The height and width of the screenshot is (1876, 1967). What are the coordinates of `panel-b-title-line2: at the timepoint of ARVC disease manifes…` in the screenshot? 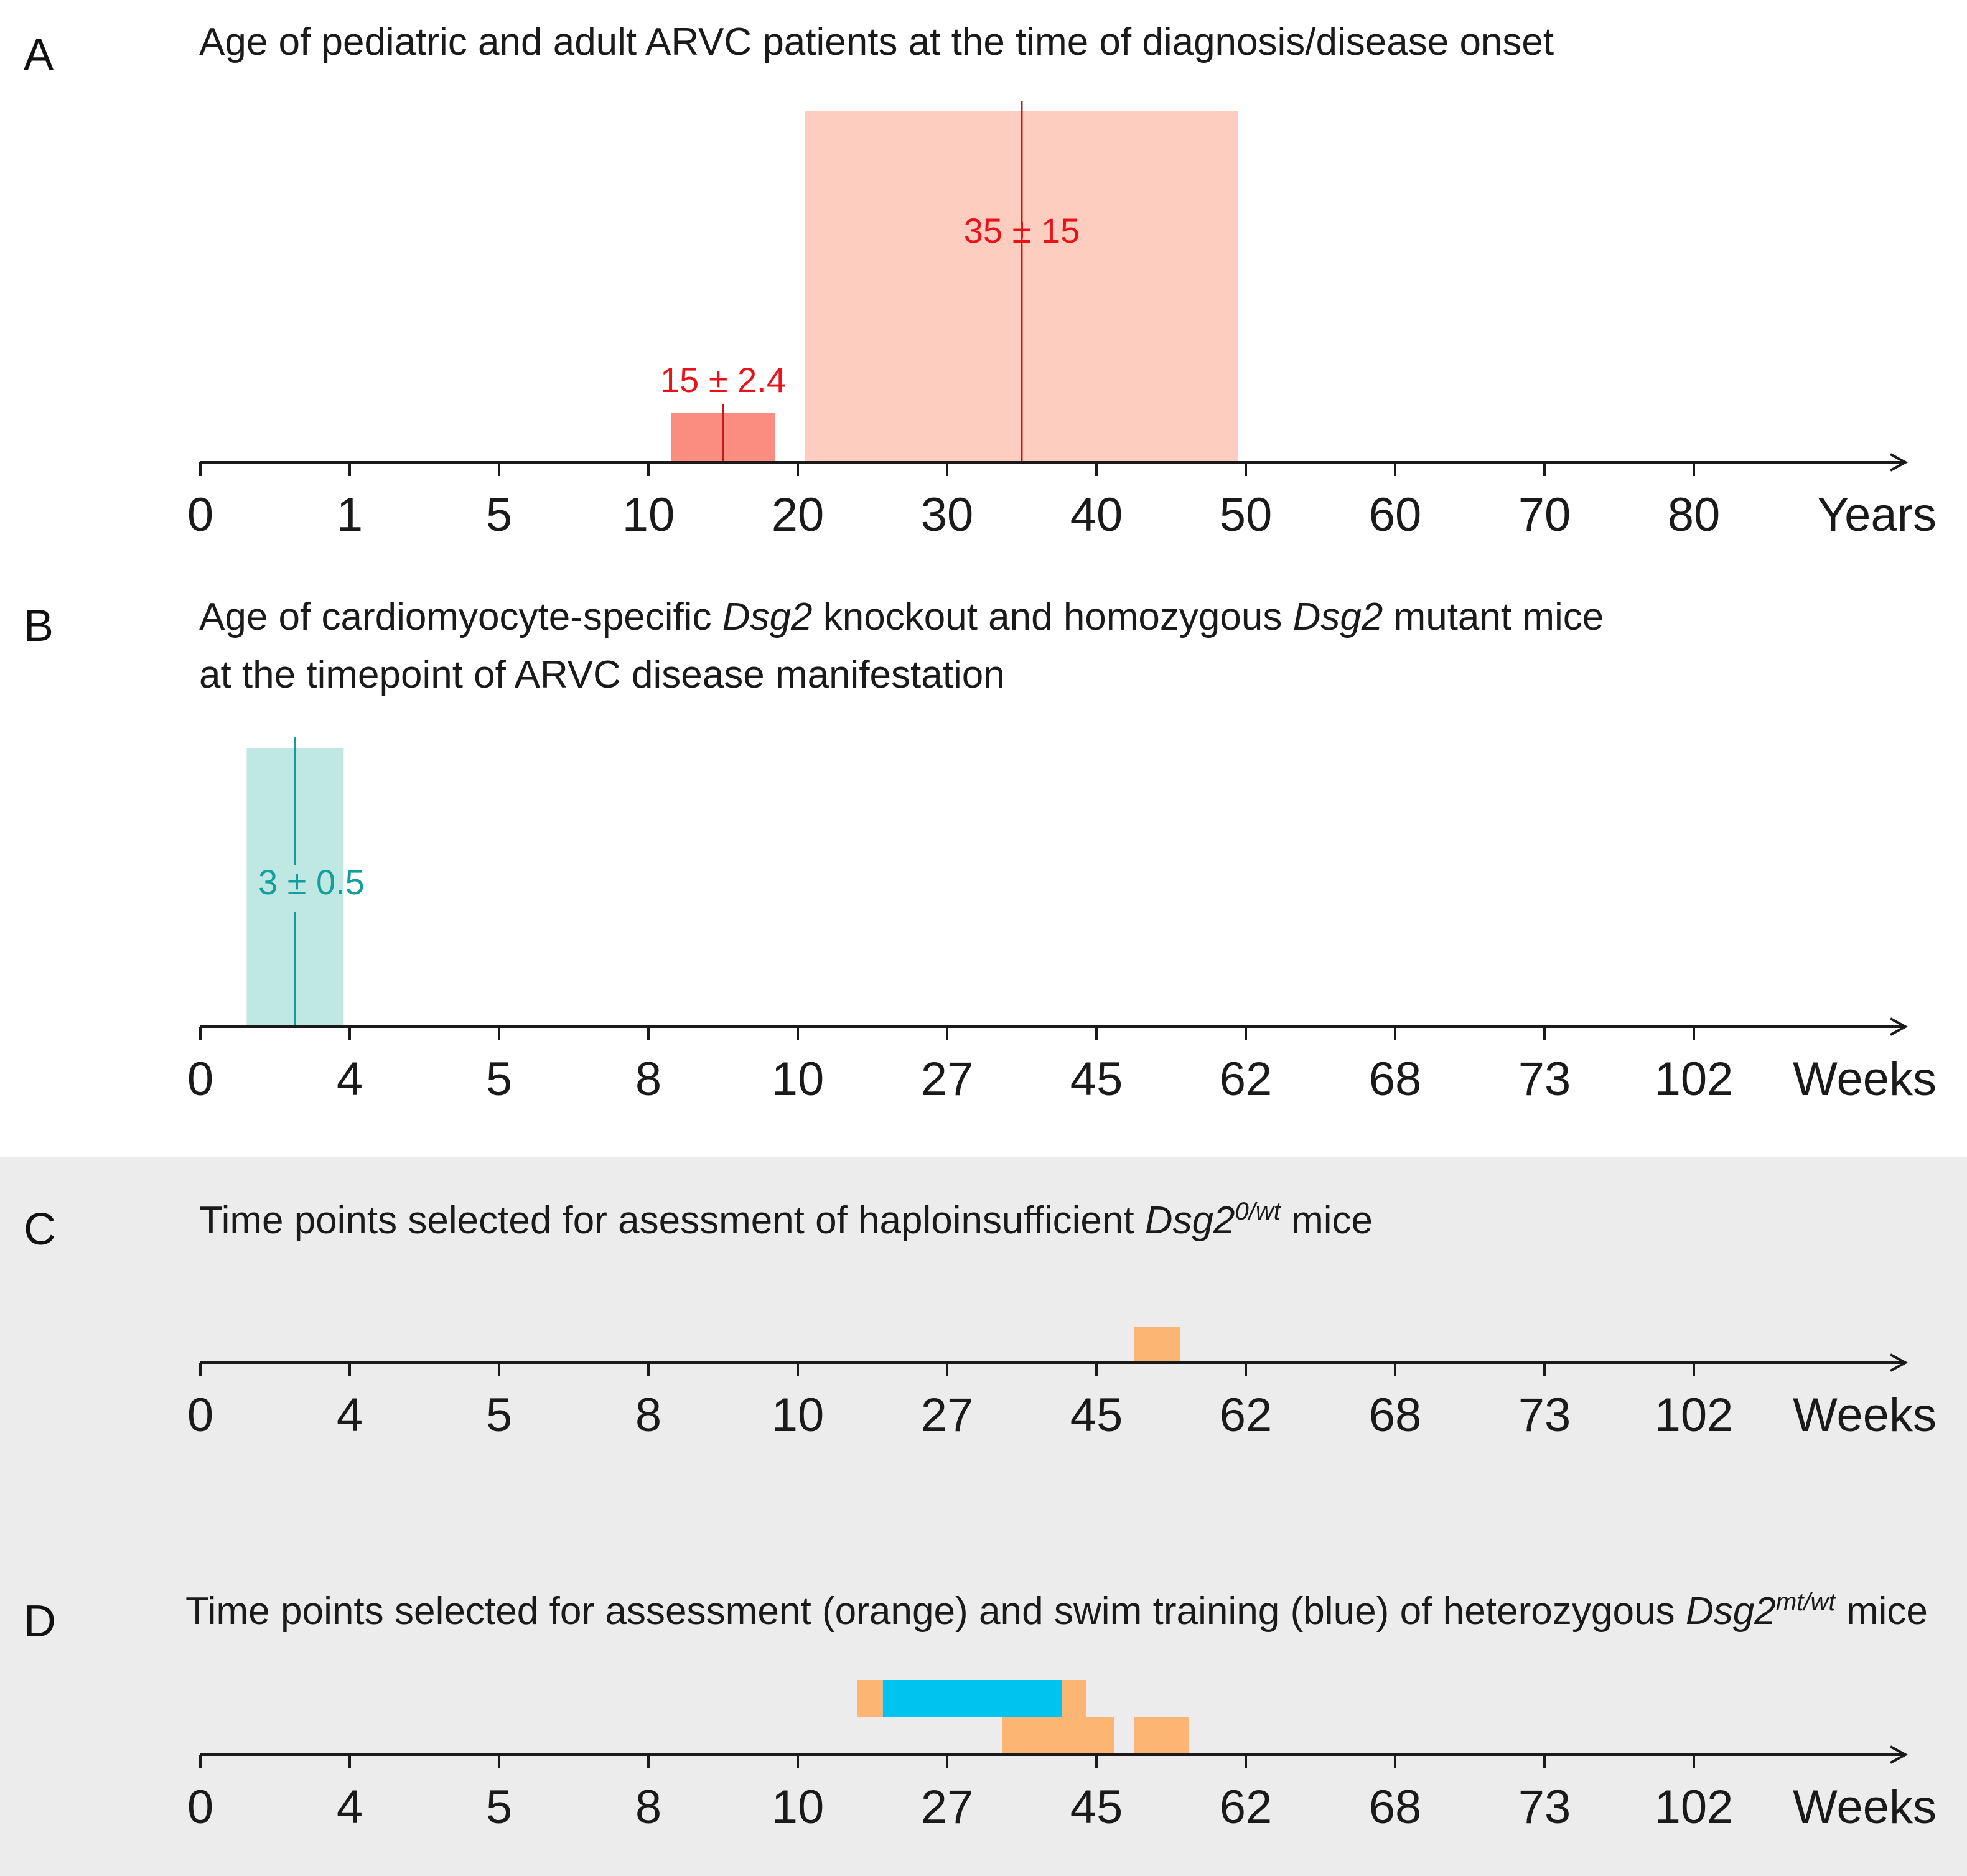 It's located at (602, 674).